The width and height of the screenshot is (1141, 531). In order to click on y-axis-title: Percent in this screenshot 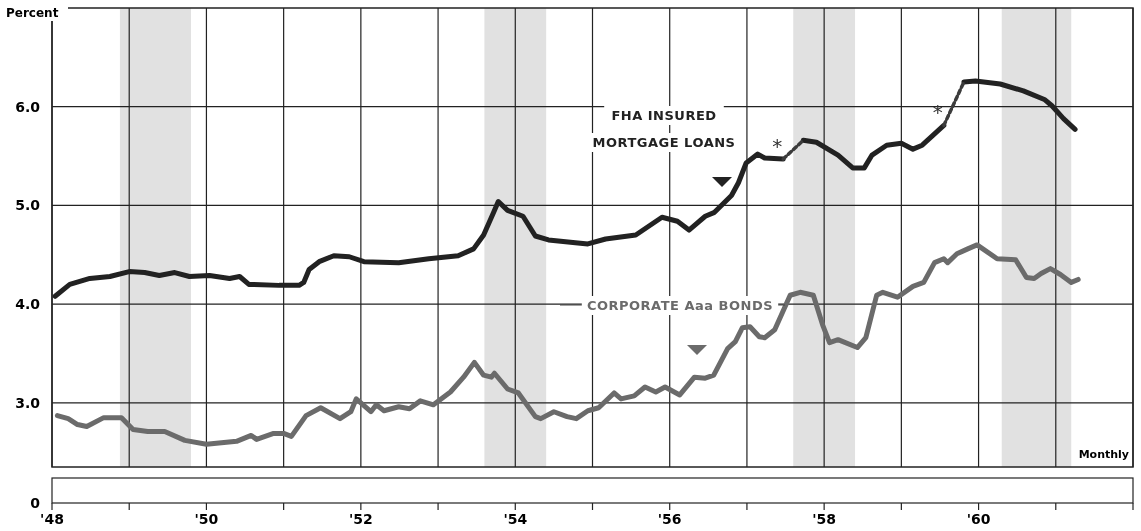, I will do `click(32, 13)`.